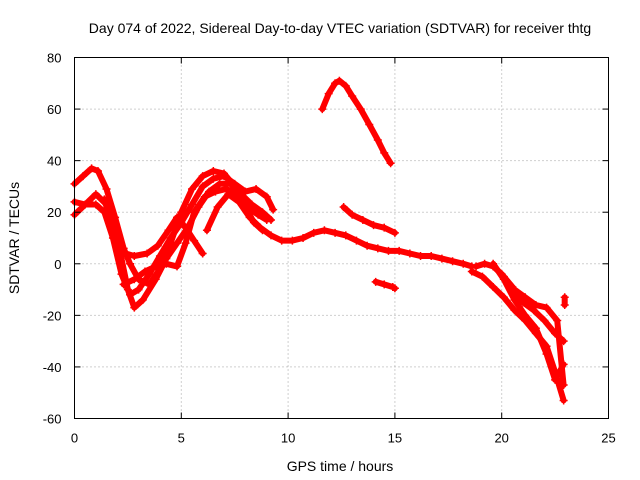  I want to click on y-axis-label: SDTVAR / TECUs, so click(14, 238).